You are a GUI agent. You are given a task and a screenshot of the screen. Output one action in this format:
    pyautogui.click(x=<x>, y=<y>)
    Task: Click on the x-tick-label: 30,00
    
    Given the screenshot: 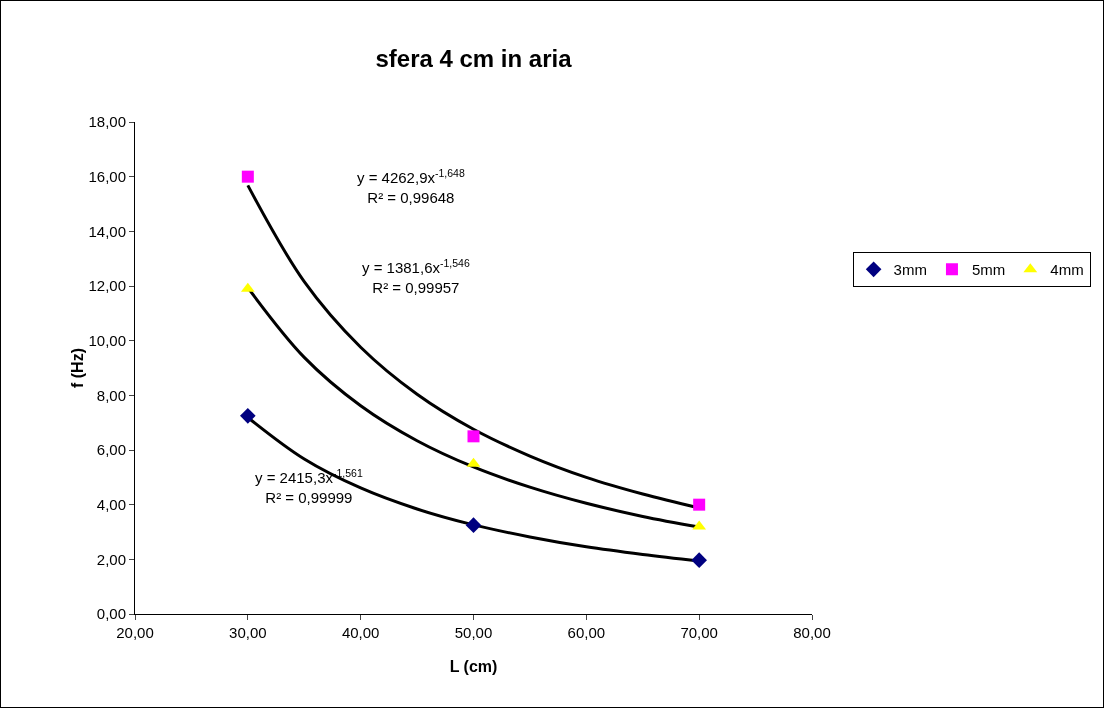 What is the action you would take?
    pyautogui.click(x=248, y=632)
    